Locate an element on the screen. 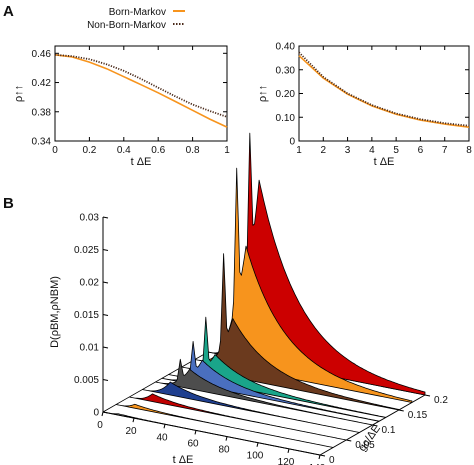 Image resolution: width=474 pixels, height=465 pixels. y-tick-label: 0.40 is located at coordinates (286, 47).